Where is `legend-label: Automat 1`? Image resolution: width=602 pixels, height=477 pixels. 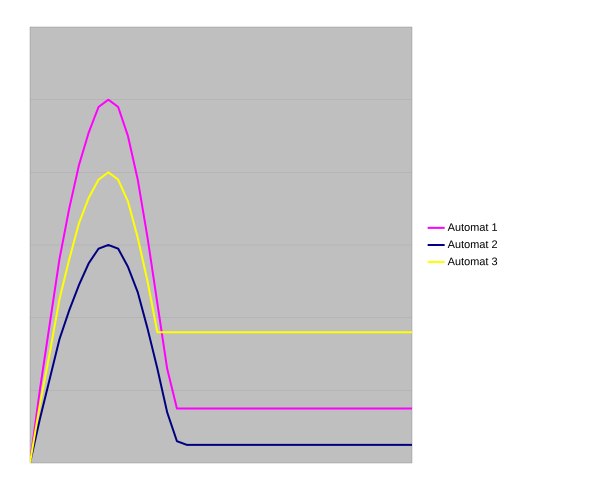 legend-label: Automat 1 is located at coordinates (473, 227).